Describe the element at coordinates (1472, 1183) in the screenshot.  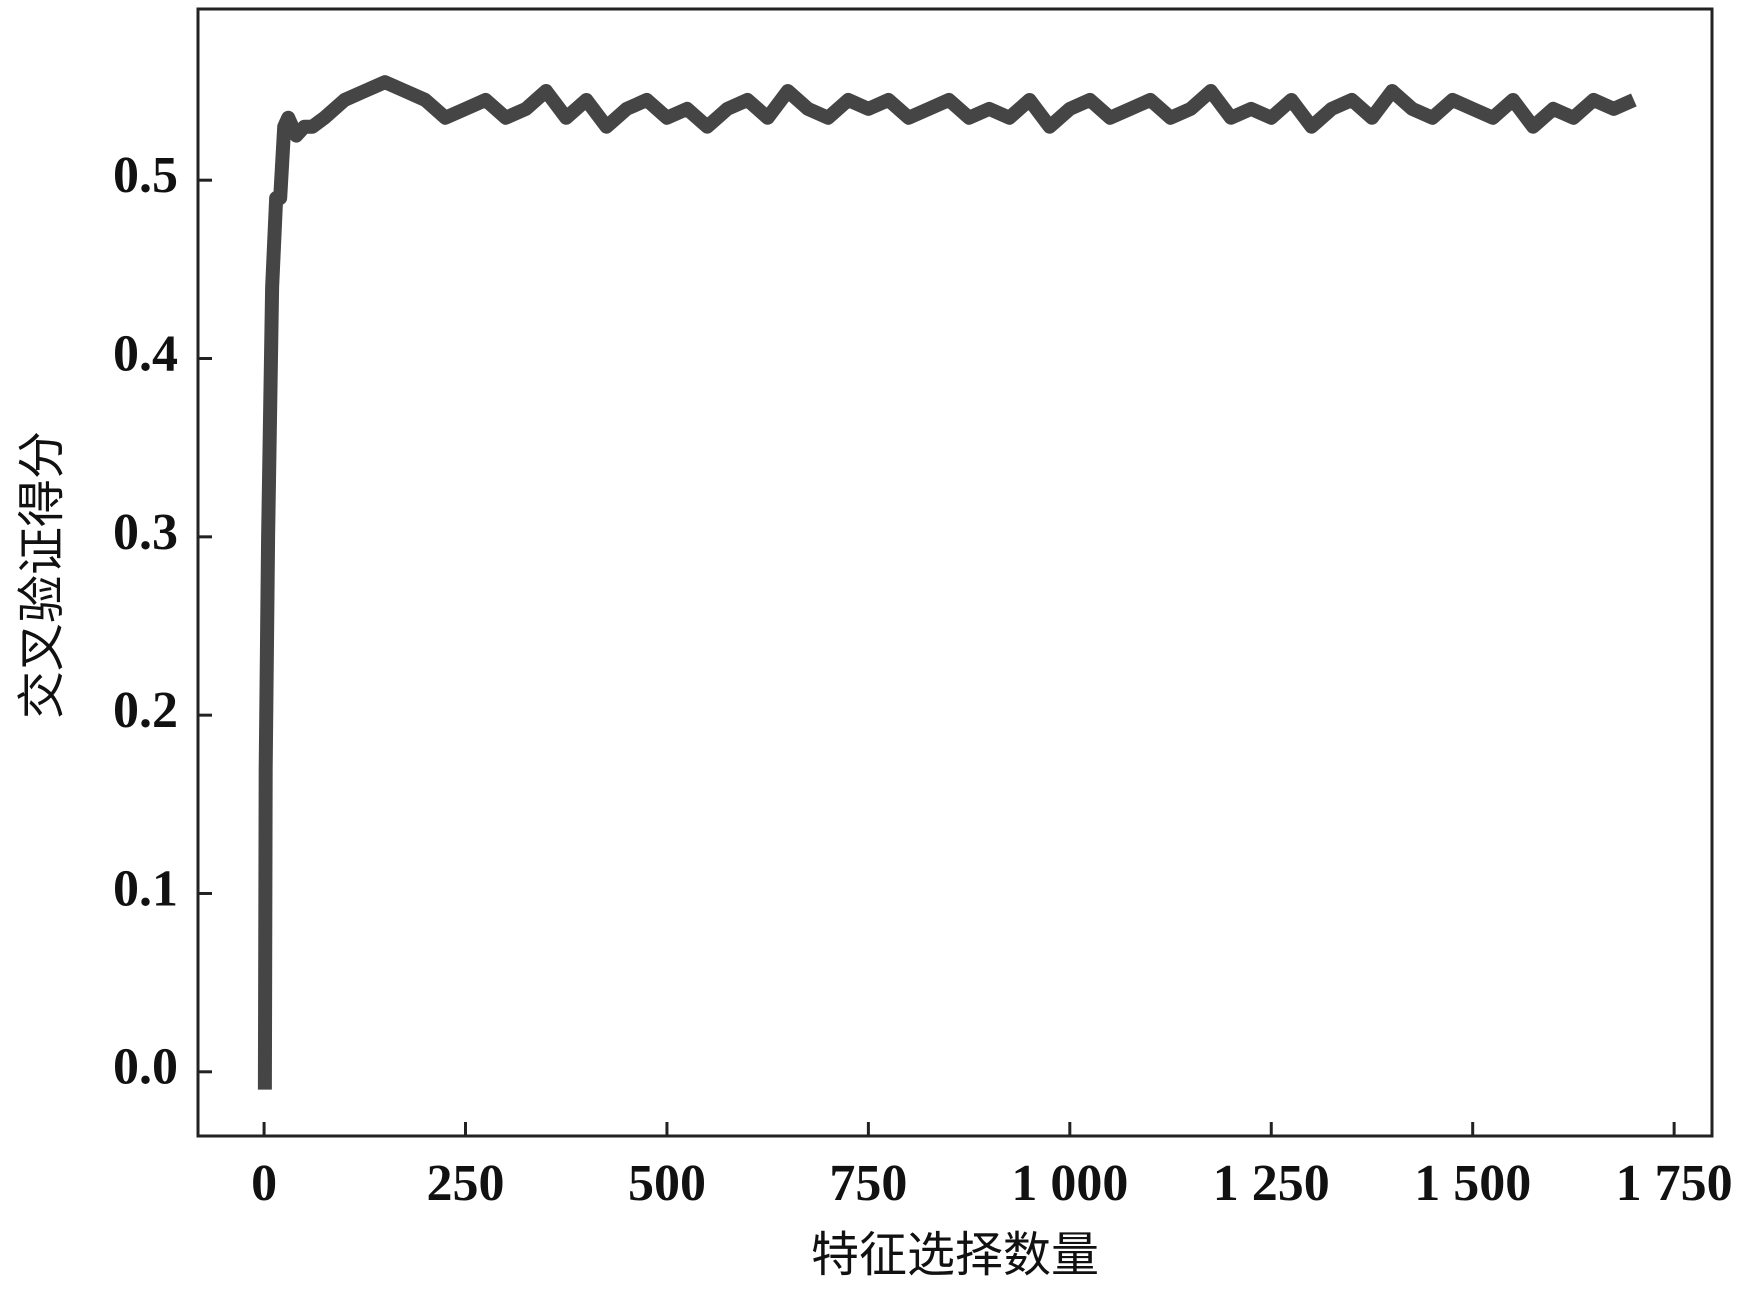
I see `x-tick-label: 1 500` at that location.